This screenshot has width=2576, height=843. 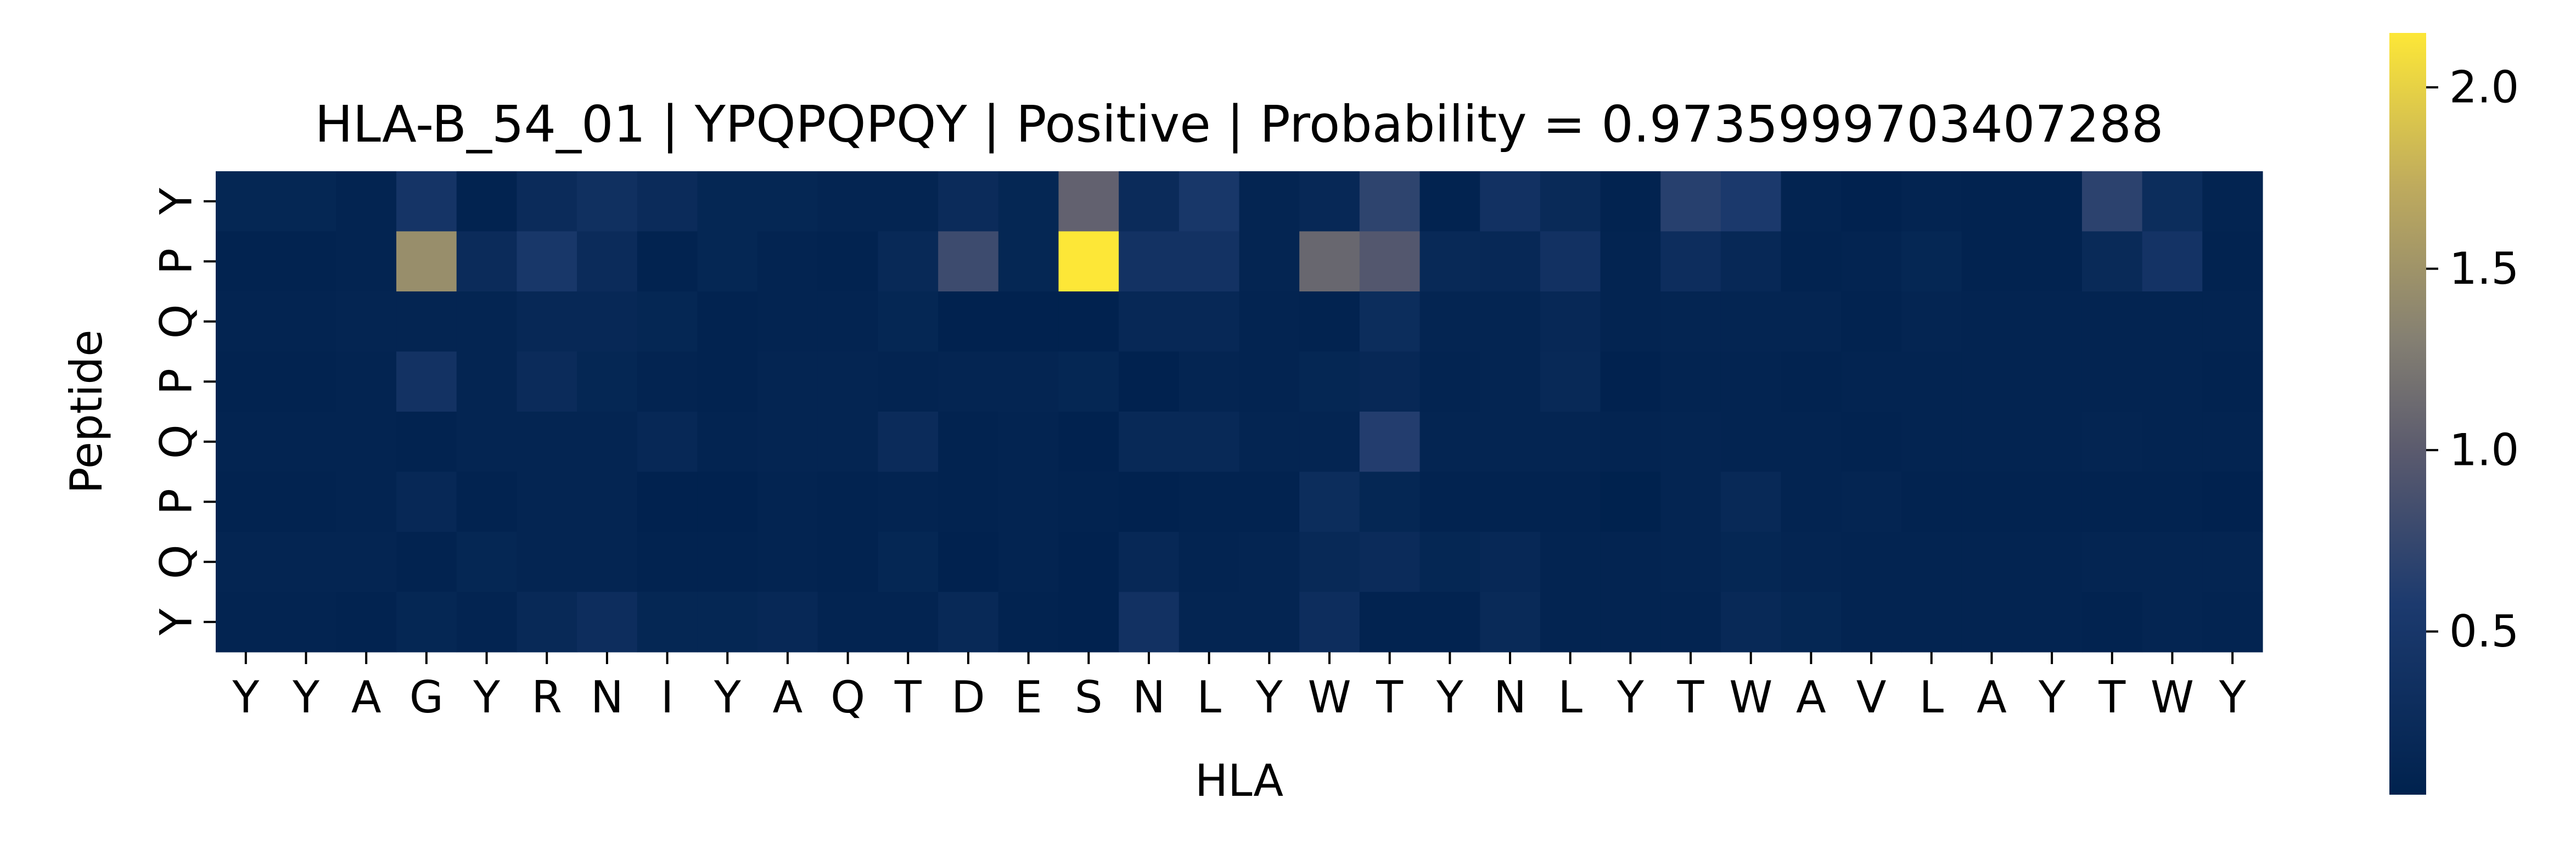 I want to click on x-tick-label: A, so click(x=366, y=697).